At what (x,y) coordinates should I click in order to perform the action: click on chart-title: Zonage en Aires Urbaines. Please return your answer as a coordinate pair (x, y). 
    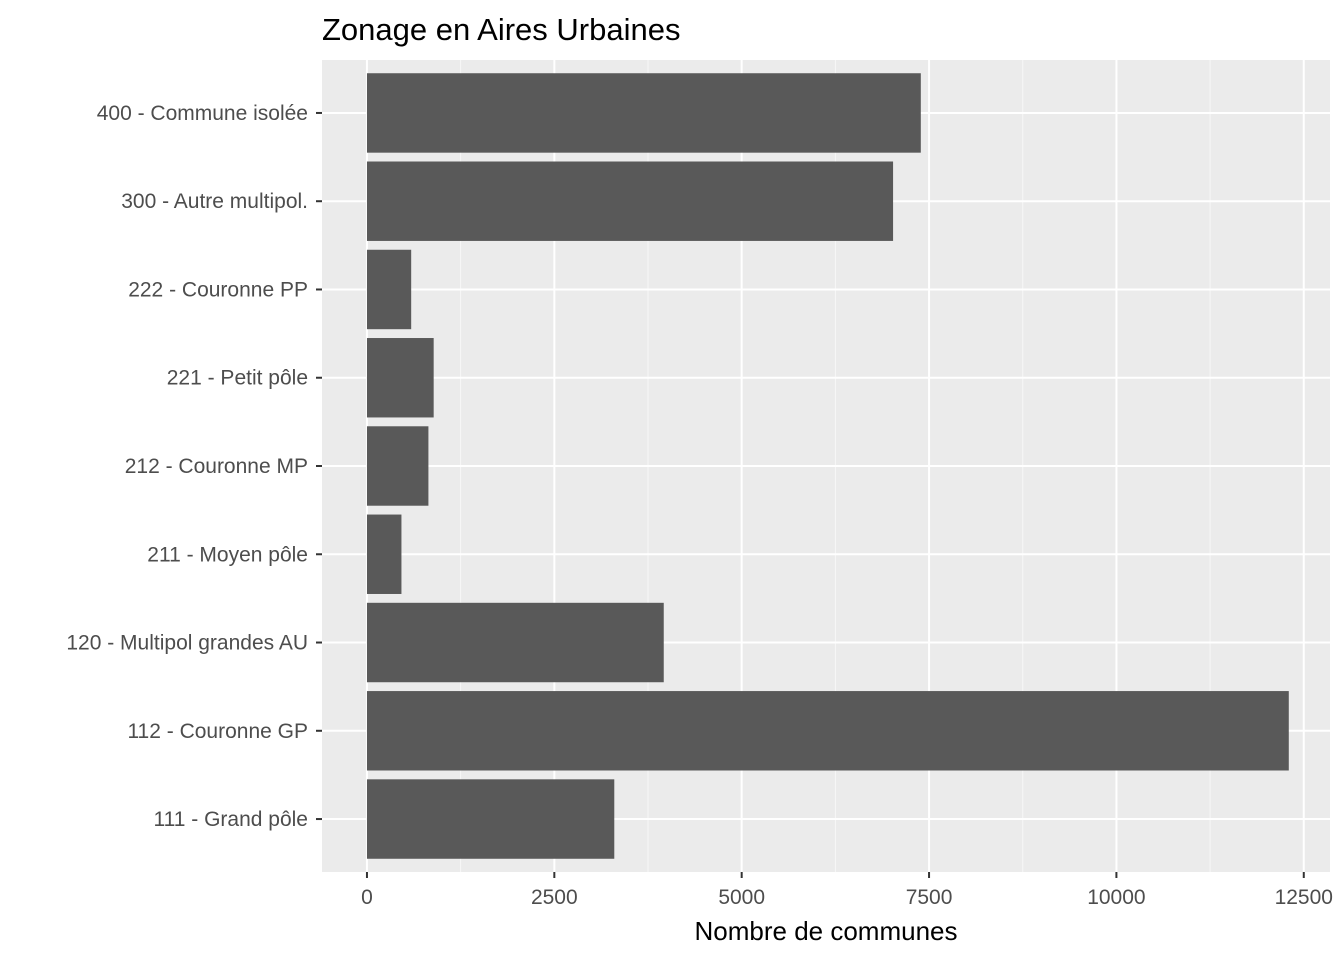
    Looking at the image, I should click on (501, 29).